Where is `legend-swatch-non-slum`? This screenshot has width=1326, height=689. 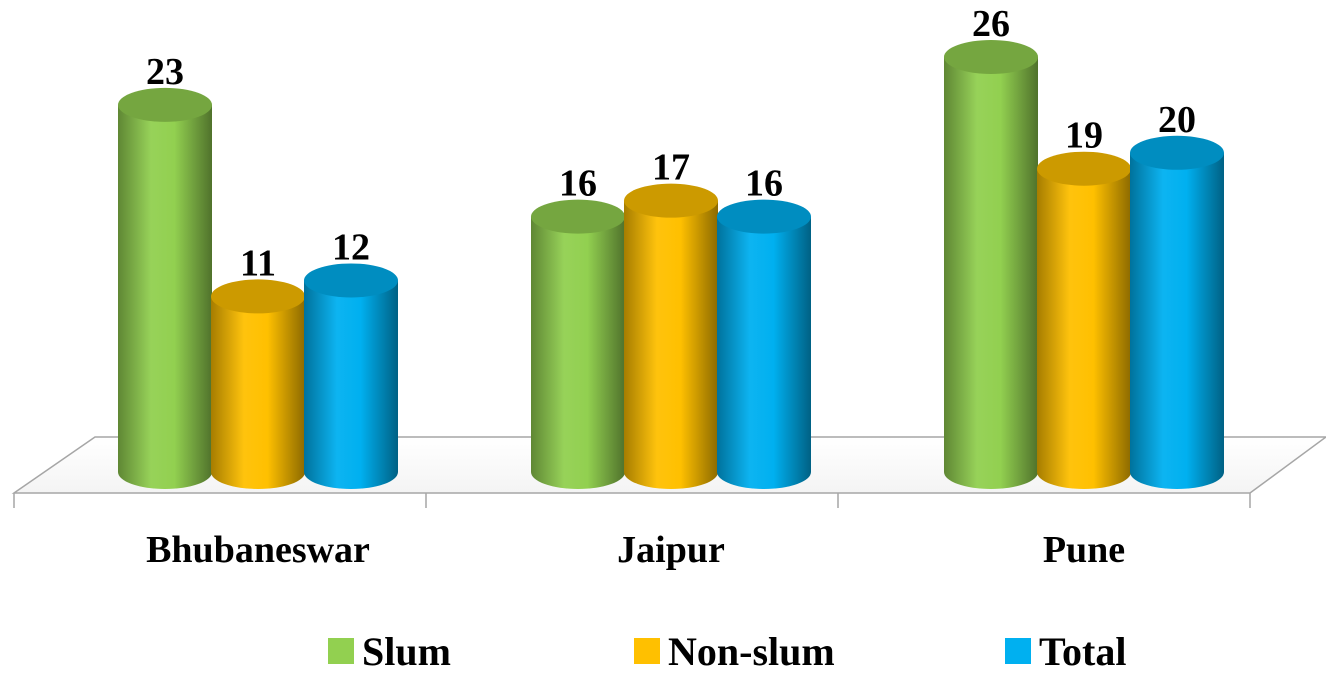 legend-swatch-non-slum is located at coordinates (647, 651).